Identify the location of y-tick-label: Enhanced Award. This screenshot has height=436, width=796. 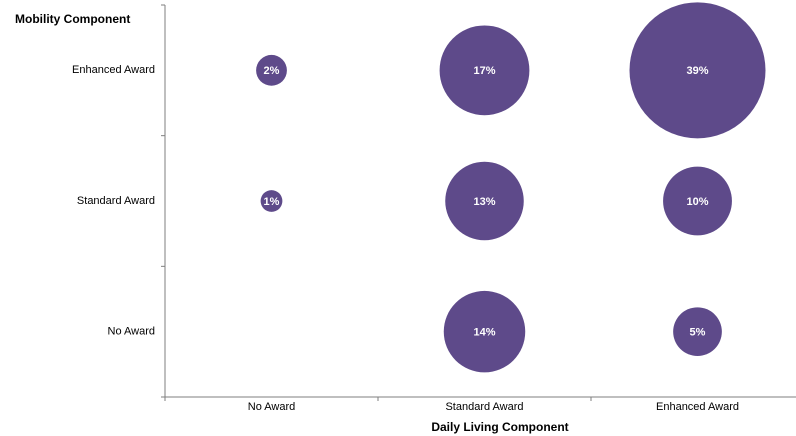
(113, 70).